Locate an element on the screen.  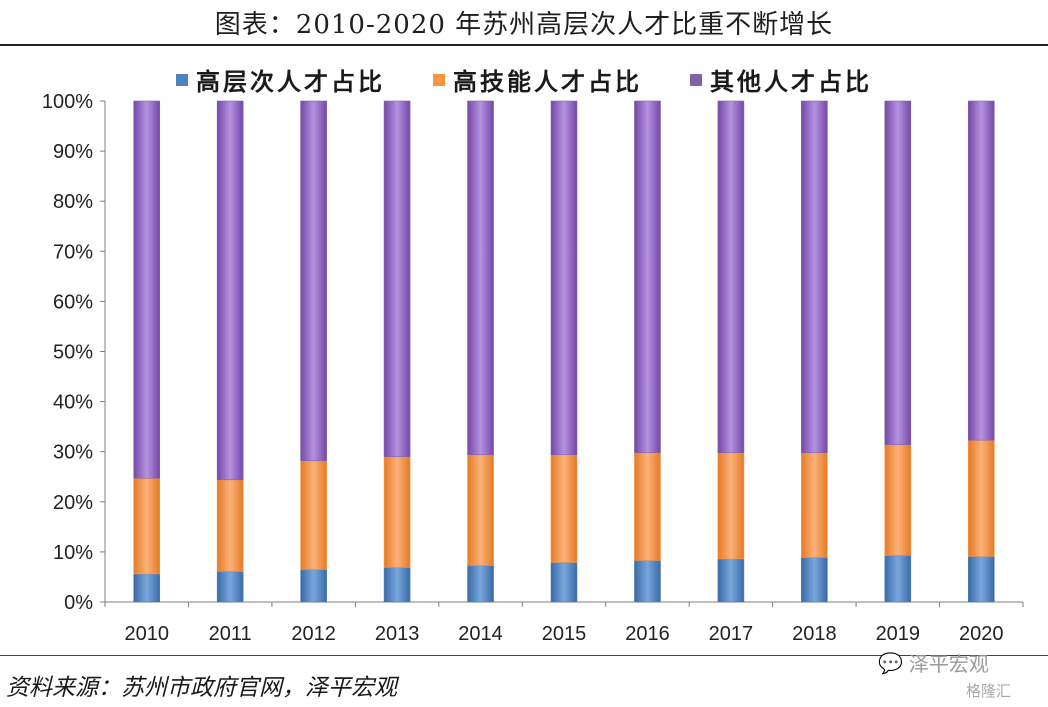
x-tick-label: 2011 is located at coordinates (230, 634).